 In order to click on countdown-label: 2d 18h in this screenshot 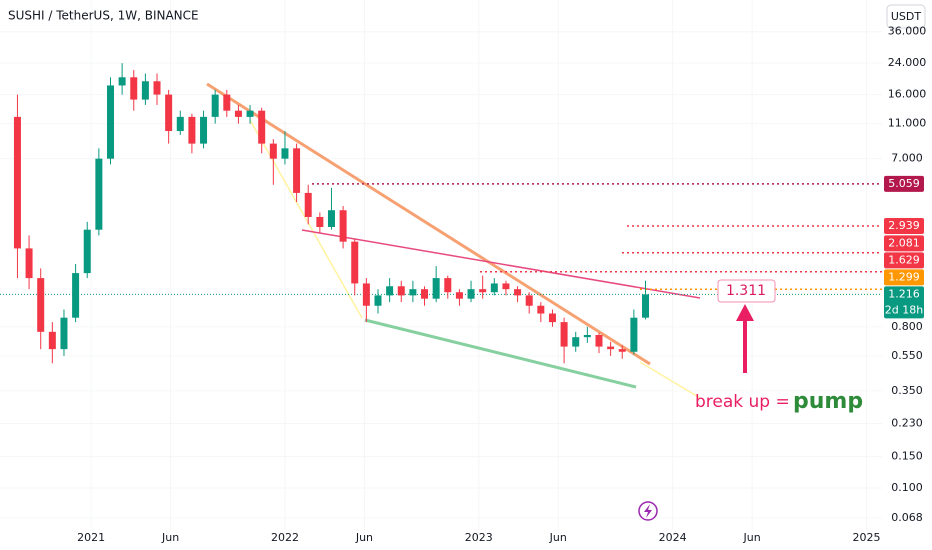, I will do `click(904, 309)`.